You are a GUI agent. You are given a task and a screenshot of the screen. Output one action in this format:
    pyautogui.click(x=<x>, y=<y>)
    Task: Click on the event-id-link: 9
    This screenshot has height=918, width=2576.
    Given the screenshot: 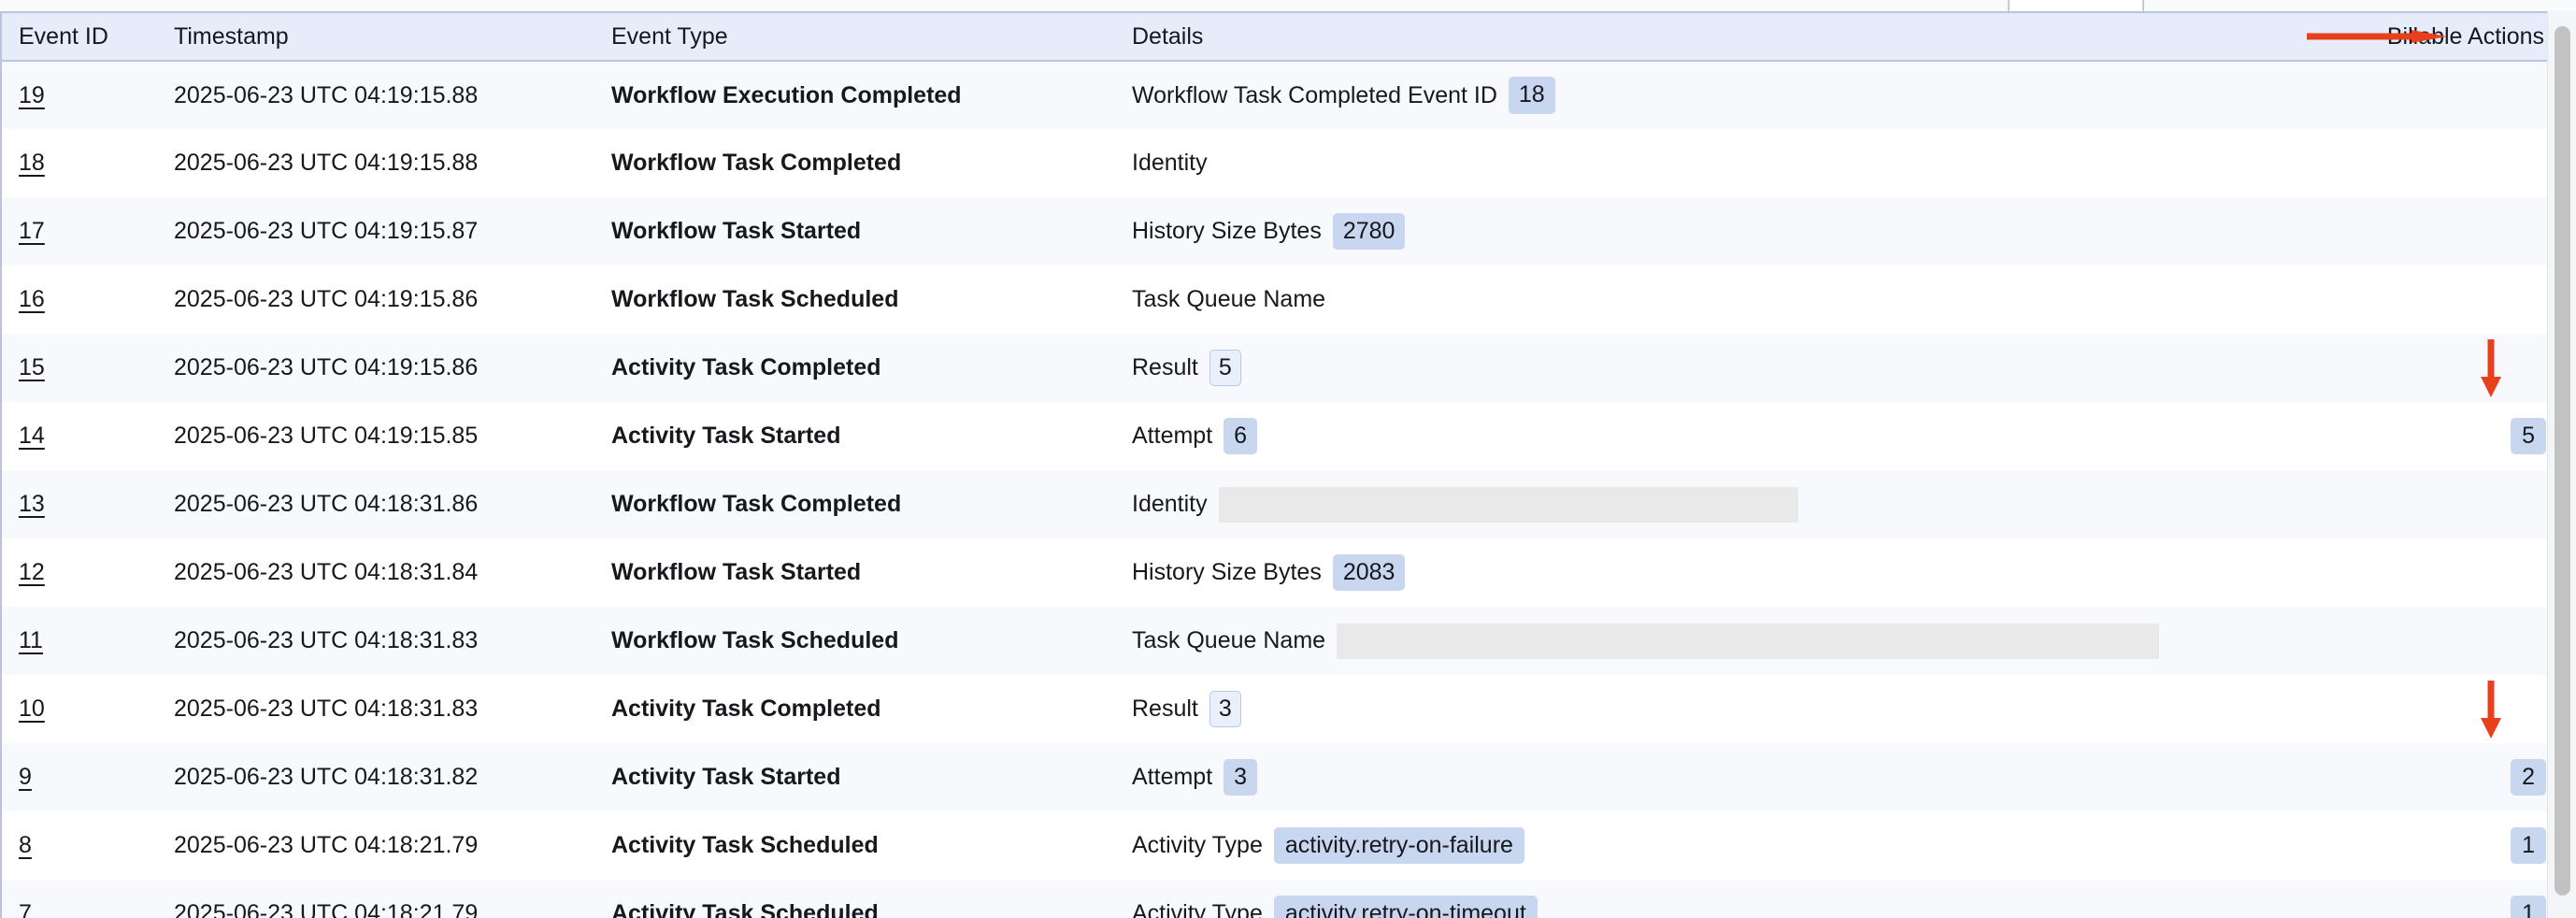 What is the action you would take?
    pyautogui.click(x=25, y=777)
    